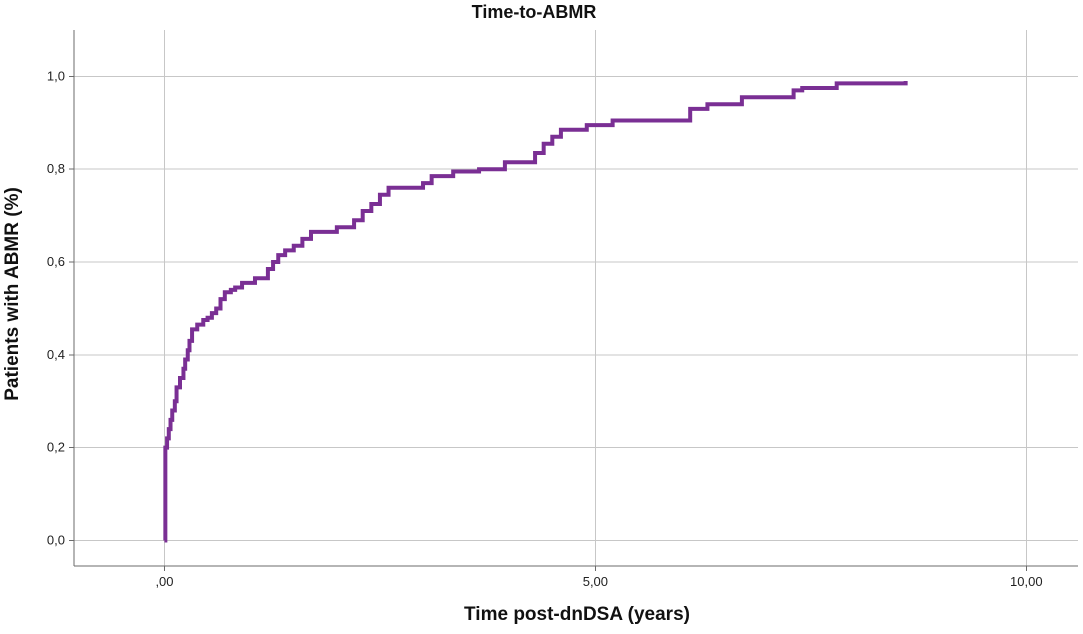  Describe the element at coordinates (56, 168) in the screenshot. I see `y-tick-label: 0,8` at that location.